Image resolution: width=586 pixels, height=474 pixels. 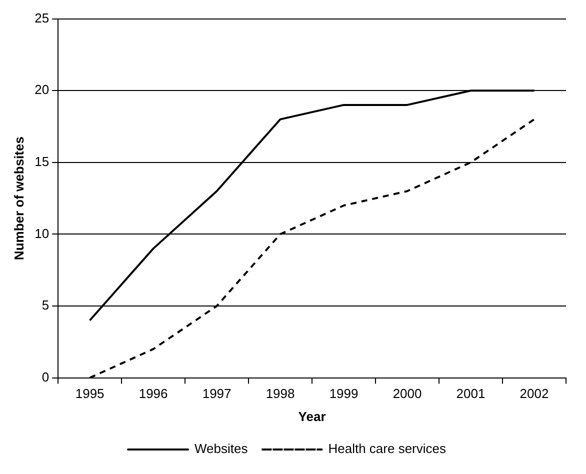 I want to click on x-tick-label: 1995, so click(x=89, y=394).